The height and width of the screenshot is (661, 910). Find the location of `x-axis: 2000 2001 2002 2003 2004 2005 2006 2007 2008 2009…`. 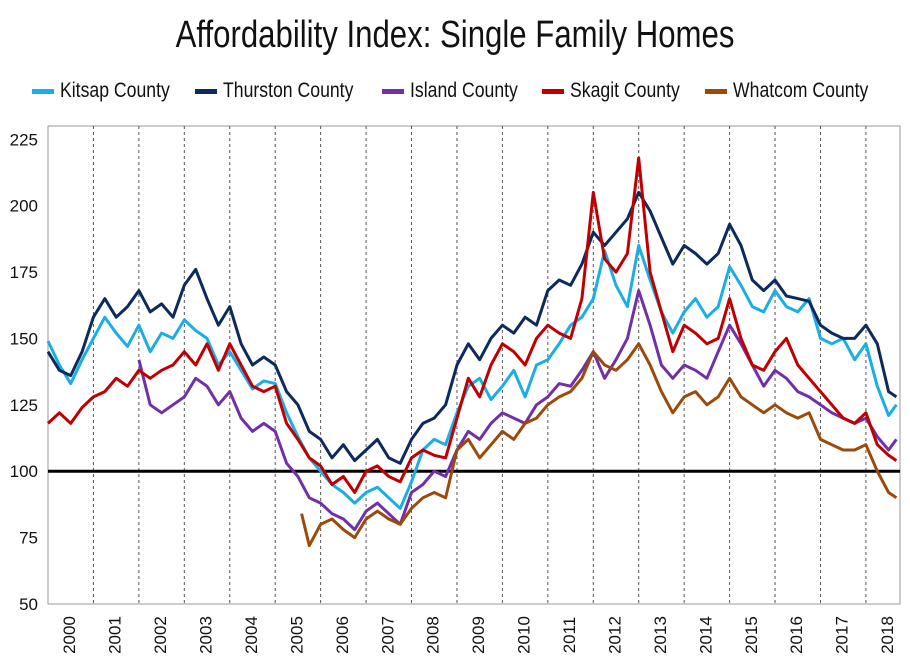

x-axis: 2000 2001 2002 2003 2004 2005 2006 2007 2008 2009… is located at coordinates (478, 635).